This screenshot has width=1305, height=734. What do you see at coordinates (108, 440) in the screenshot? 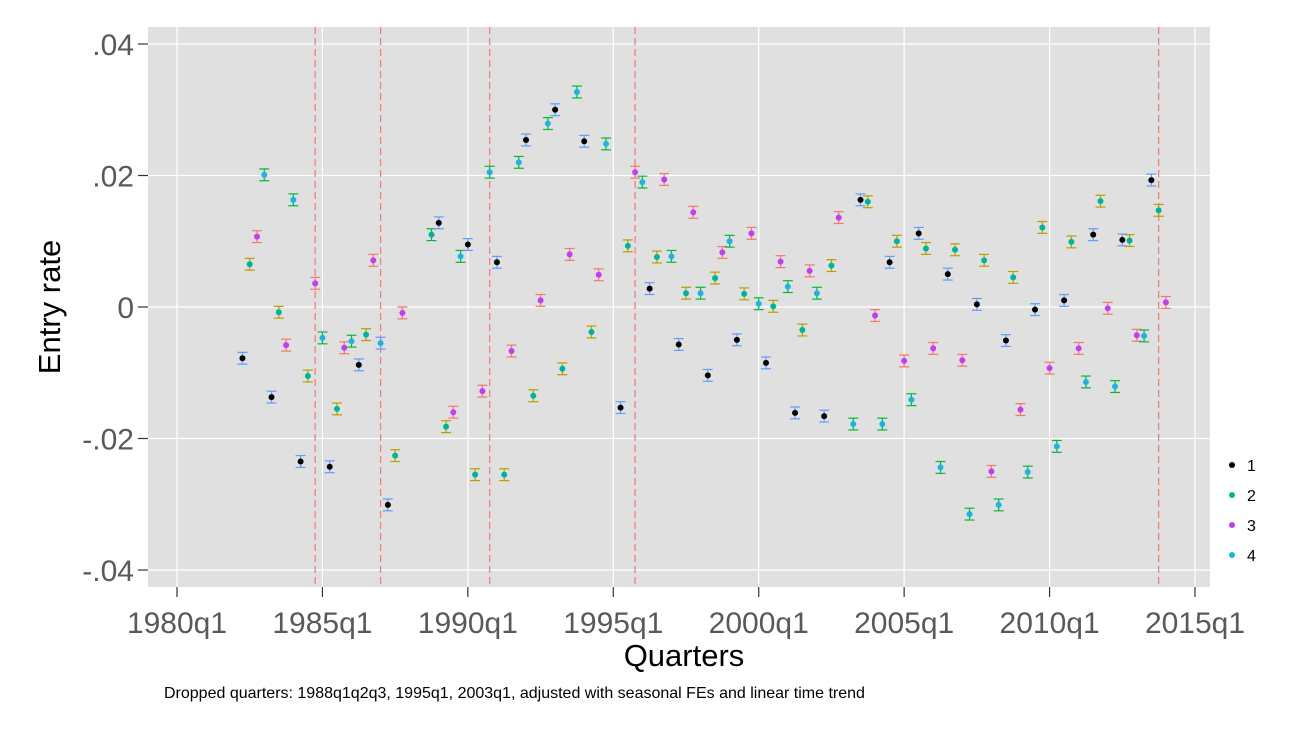
I see `y-tick-label-1: -.02` at bounding box center [108, 440].